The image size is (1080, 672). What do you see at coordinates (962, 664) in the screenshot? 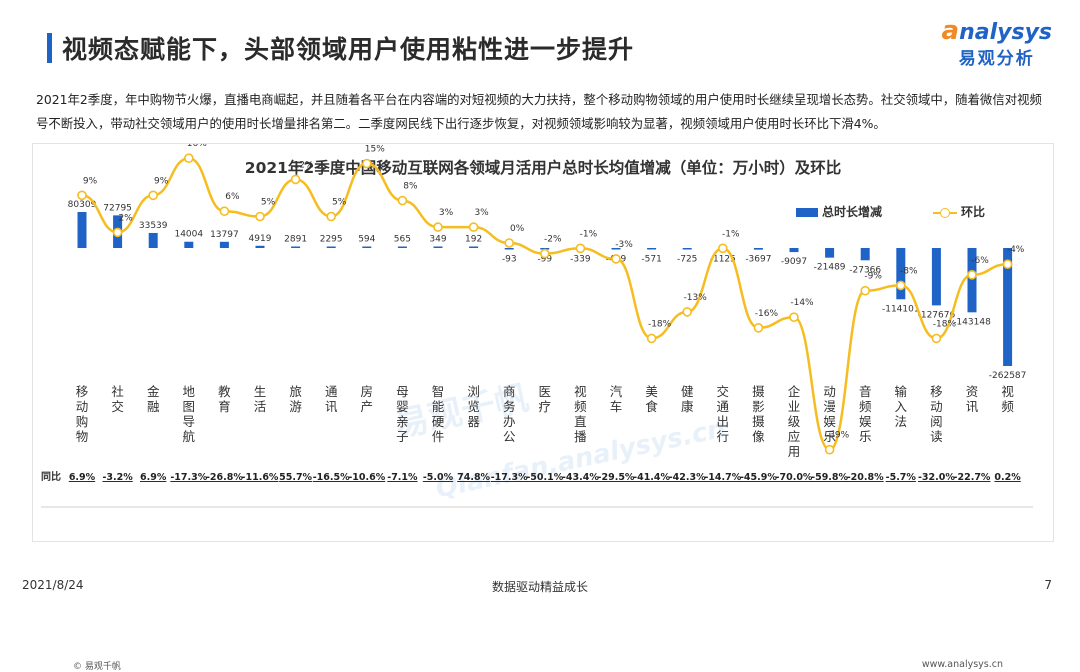
I see `site-url: www.analysys.cn` at bounding box center [962, 664].